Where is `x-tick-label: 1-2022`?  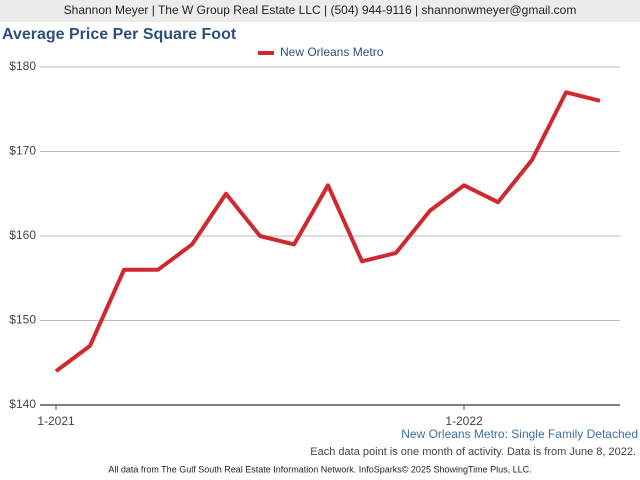 x-tick-label: 1-2022 is located at coordinates (464, 421).